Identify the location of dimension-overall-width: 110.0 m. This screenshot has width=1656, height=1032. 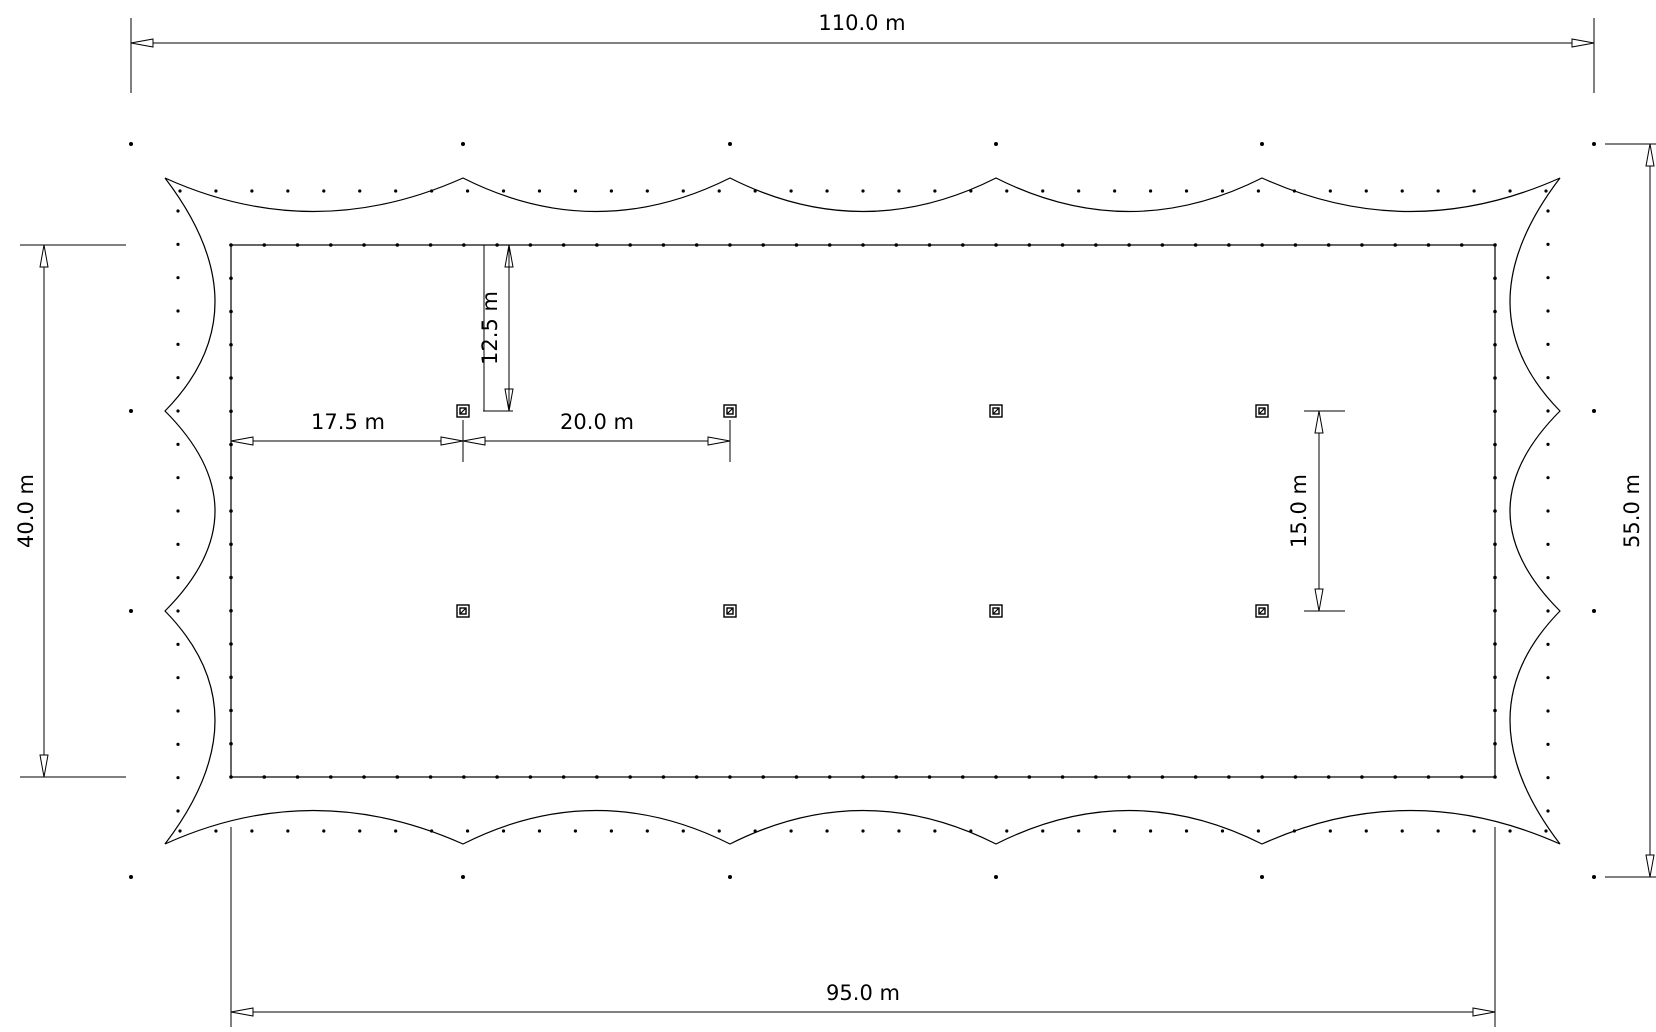
(862, 52).